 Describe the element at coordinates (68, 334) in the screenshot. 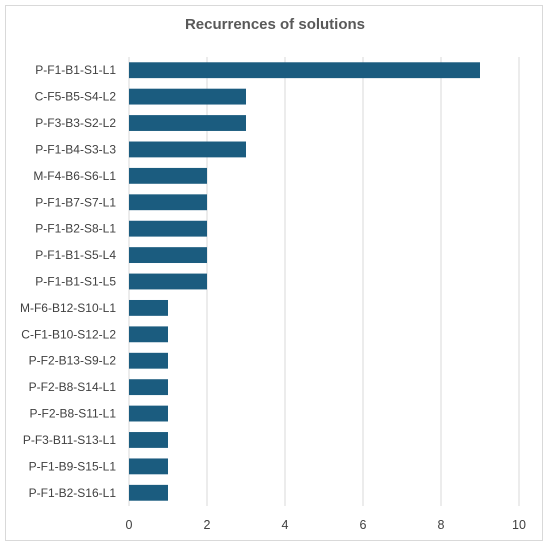

I see `category-label: C-F1-B10-S12-L2` at that location.